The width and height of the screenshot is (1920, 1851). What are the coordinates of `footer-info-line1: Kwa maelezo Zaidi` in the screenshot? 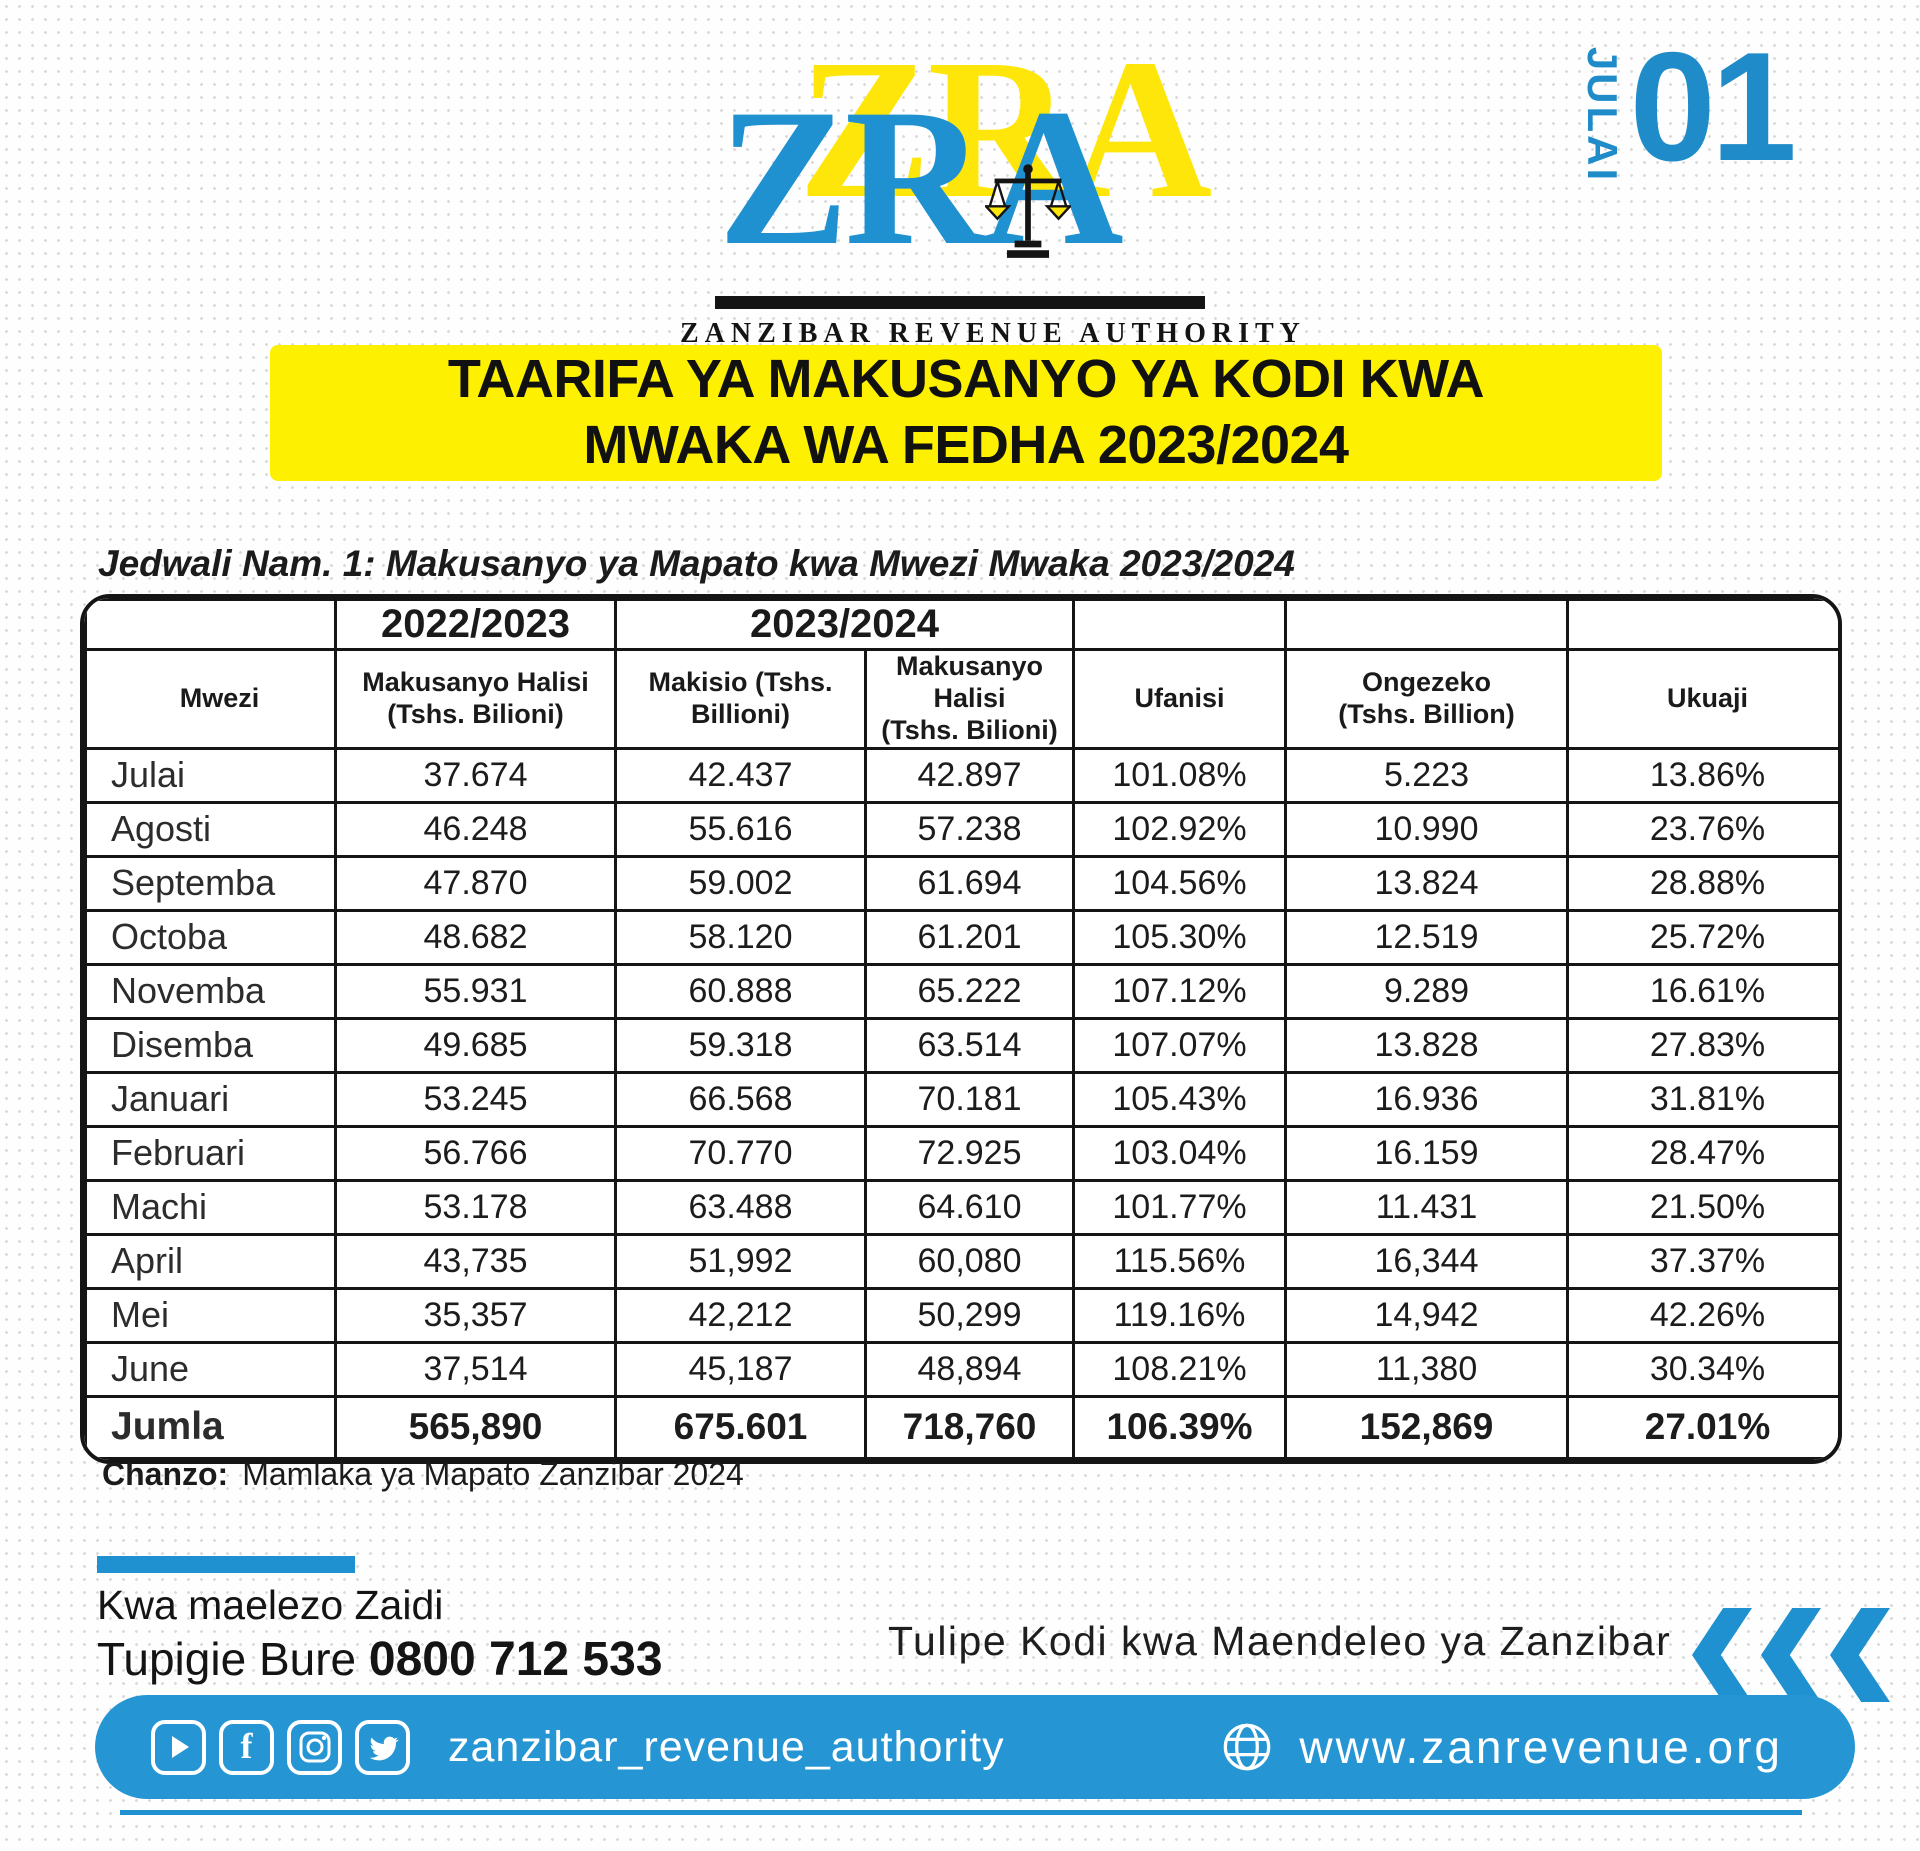 It's located at (270, 1605).